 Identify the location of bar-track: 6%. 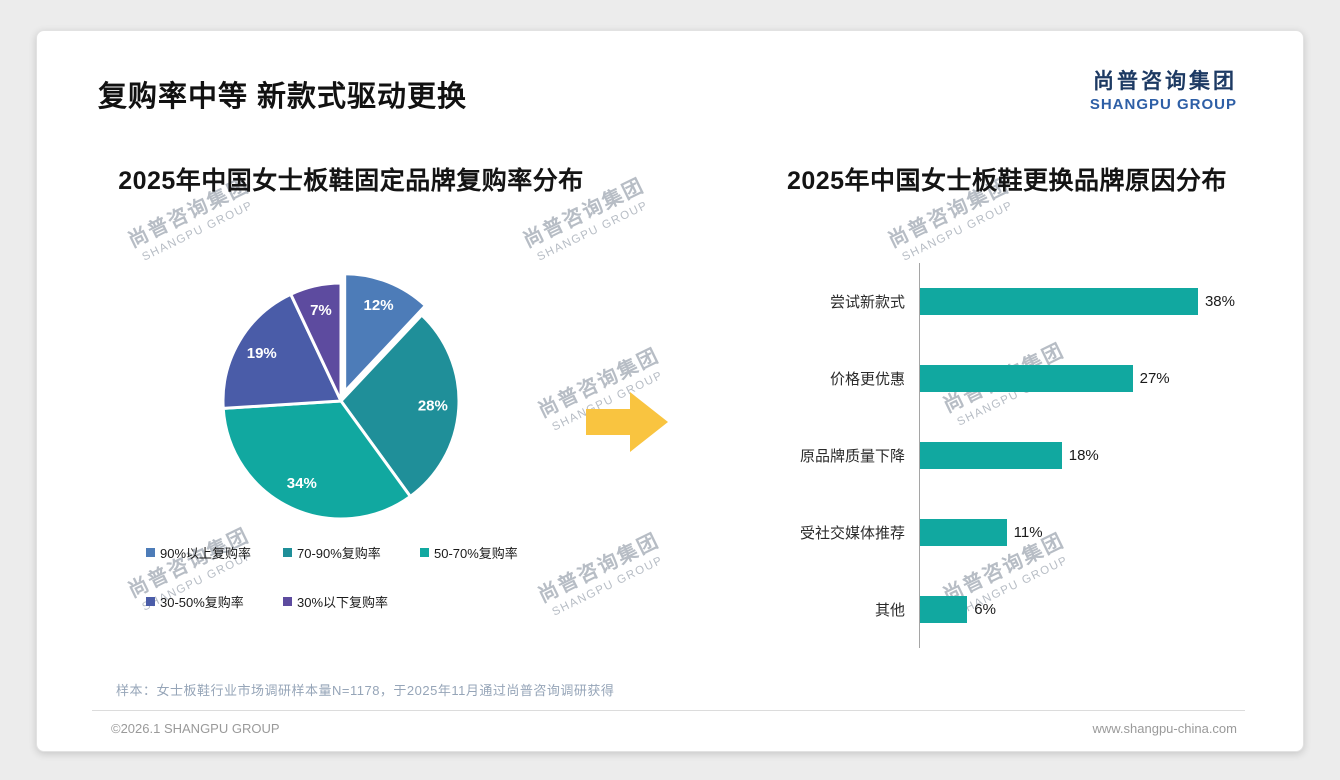
(1077, 609).